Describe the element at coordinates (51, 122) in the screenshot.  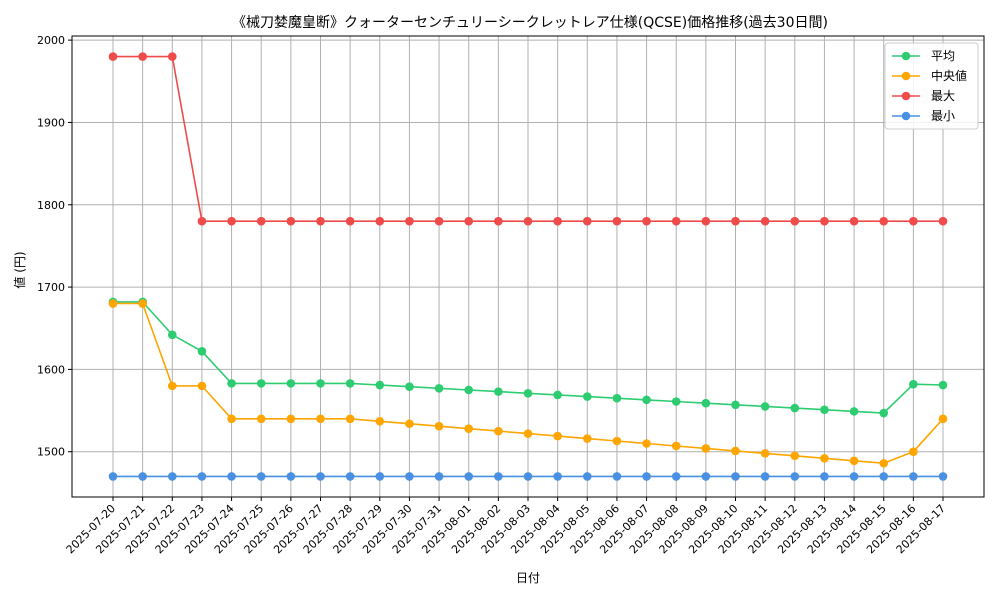
I see `y-tick-label: 1900` at that location.